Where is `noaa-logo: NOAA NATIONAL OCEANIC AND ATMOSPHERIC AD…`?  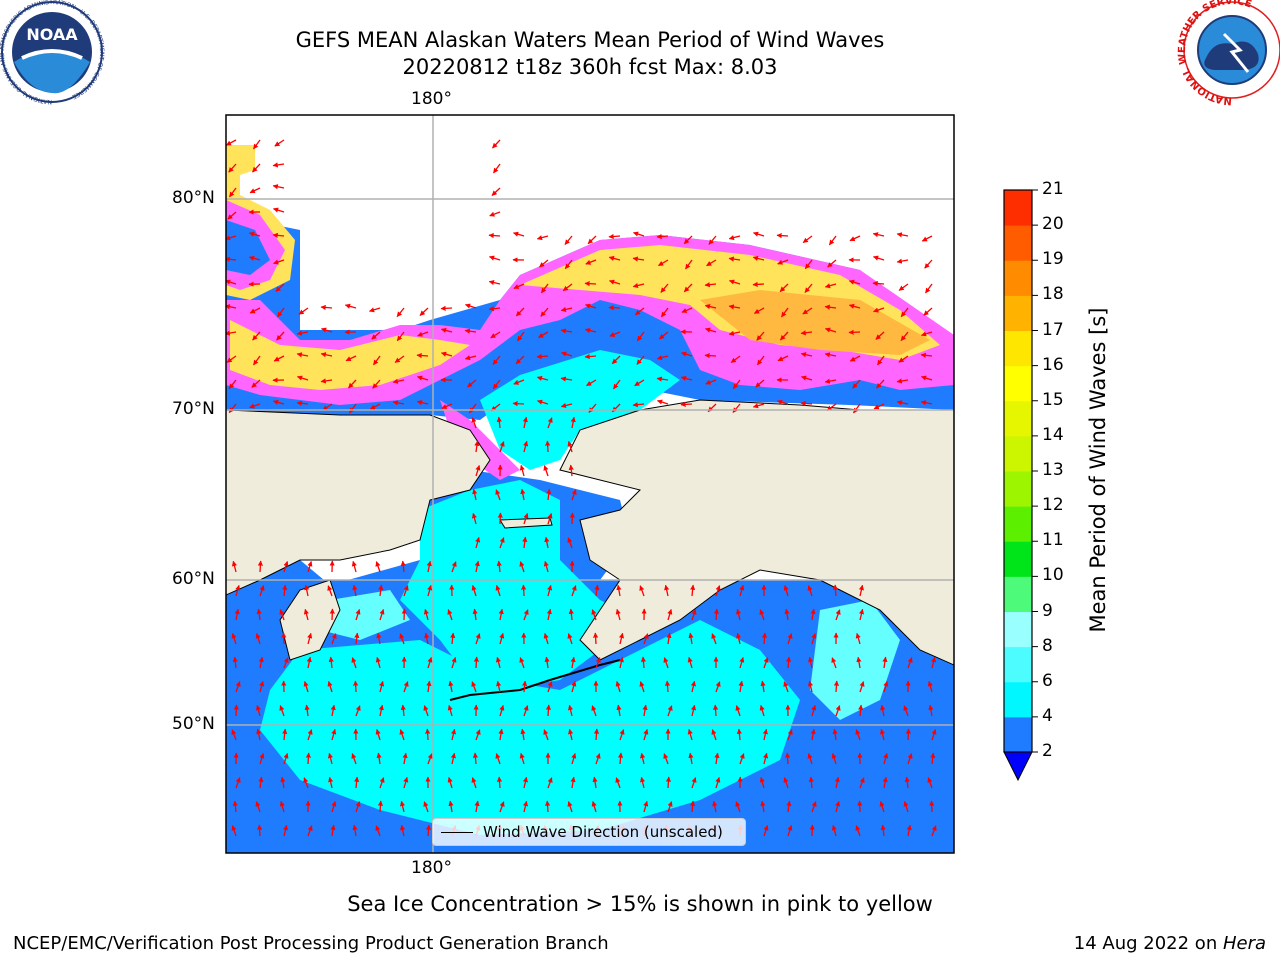
noaa-logo: NOAA NATIONAL OCEANIC AND ATMOSPHERIC AD… is located at coordinates (52, 52).